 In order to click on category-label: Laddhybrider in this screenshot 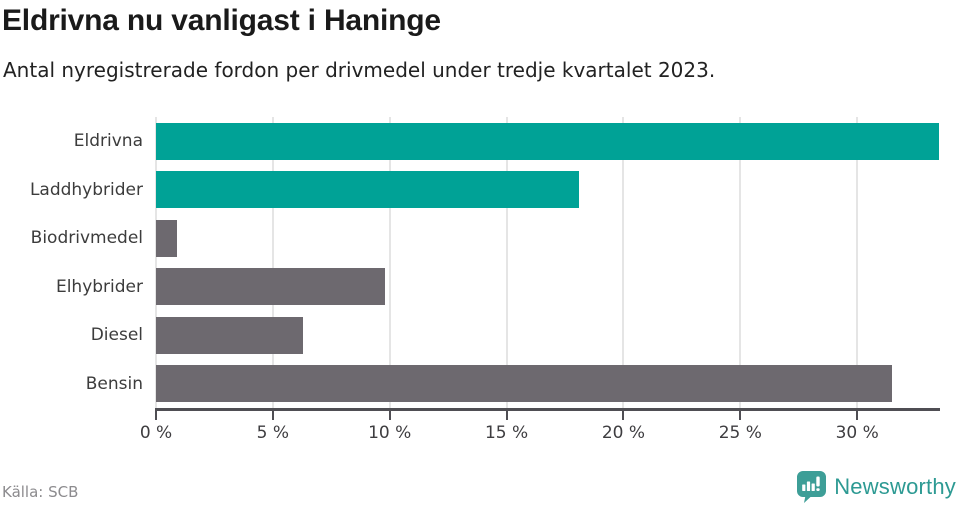, I will do `click(86, 189)`.